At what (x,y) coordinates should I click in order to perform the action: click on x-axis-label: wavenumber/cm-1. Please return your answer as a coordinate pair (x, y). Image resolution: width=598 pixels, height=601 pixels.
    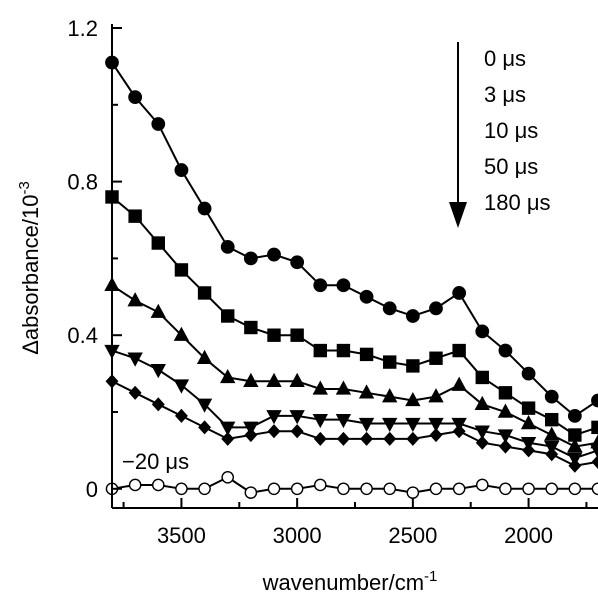
    Looking at the image, I should click on (350, 581).